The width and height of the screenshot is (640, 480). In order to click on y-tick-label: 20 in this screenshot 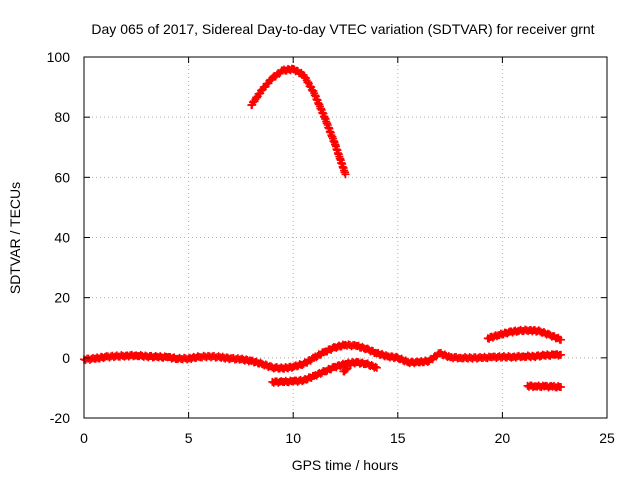, I will do `click(62, 298)`.